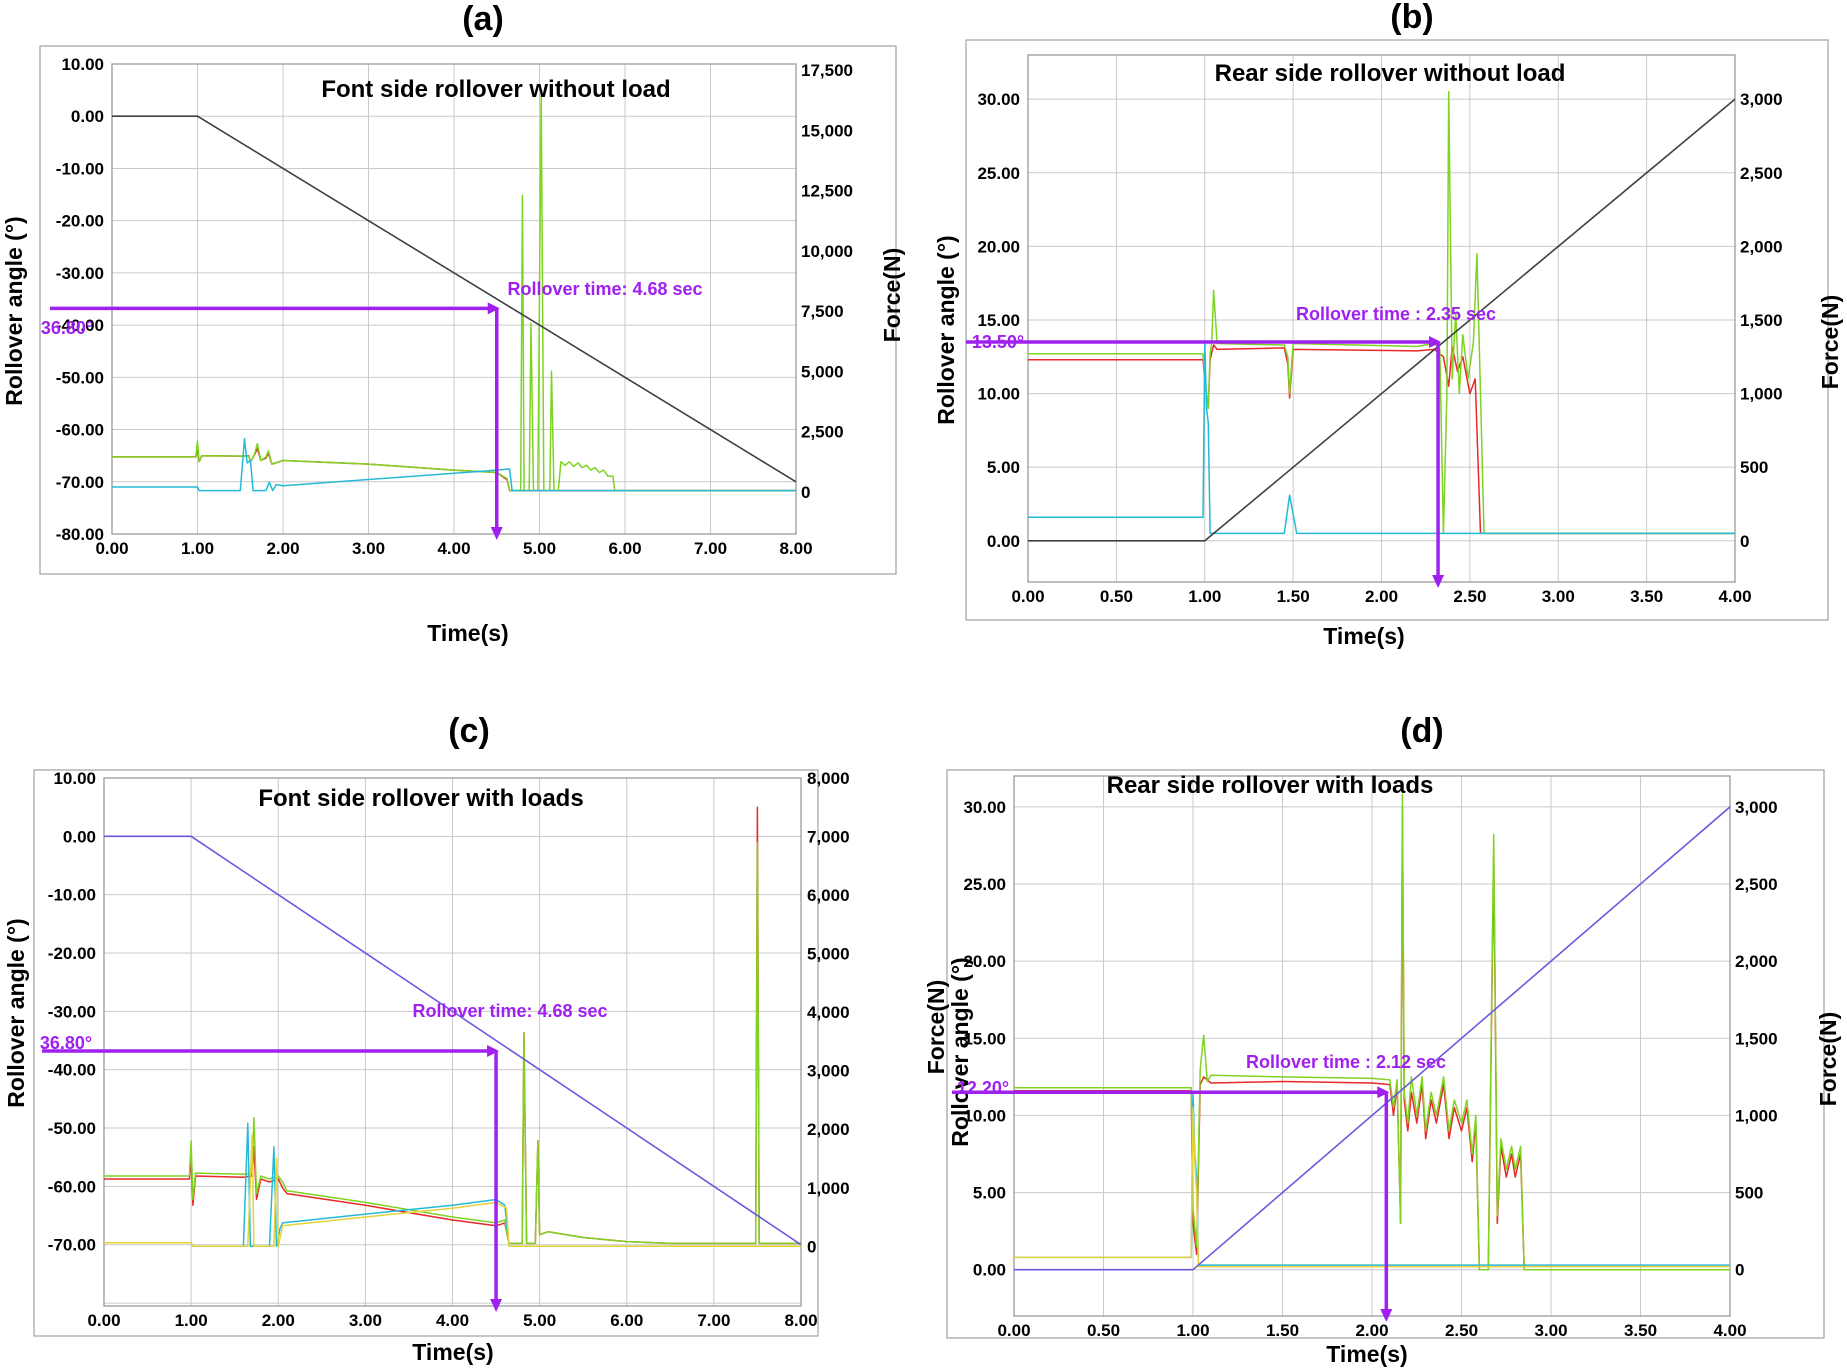 Image resolution: width=1847 pixels, height=1370 pixels. Describe the element at coordinates (828, 778) in the screenshot. I see `y2-tick-label: 8,000` at that location.